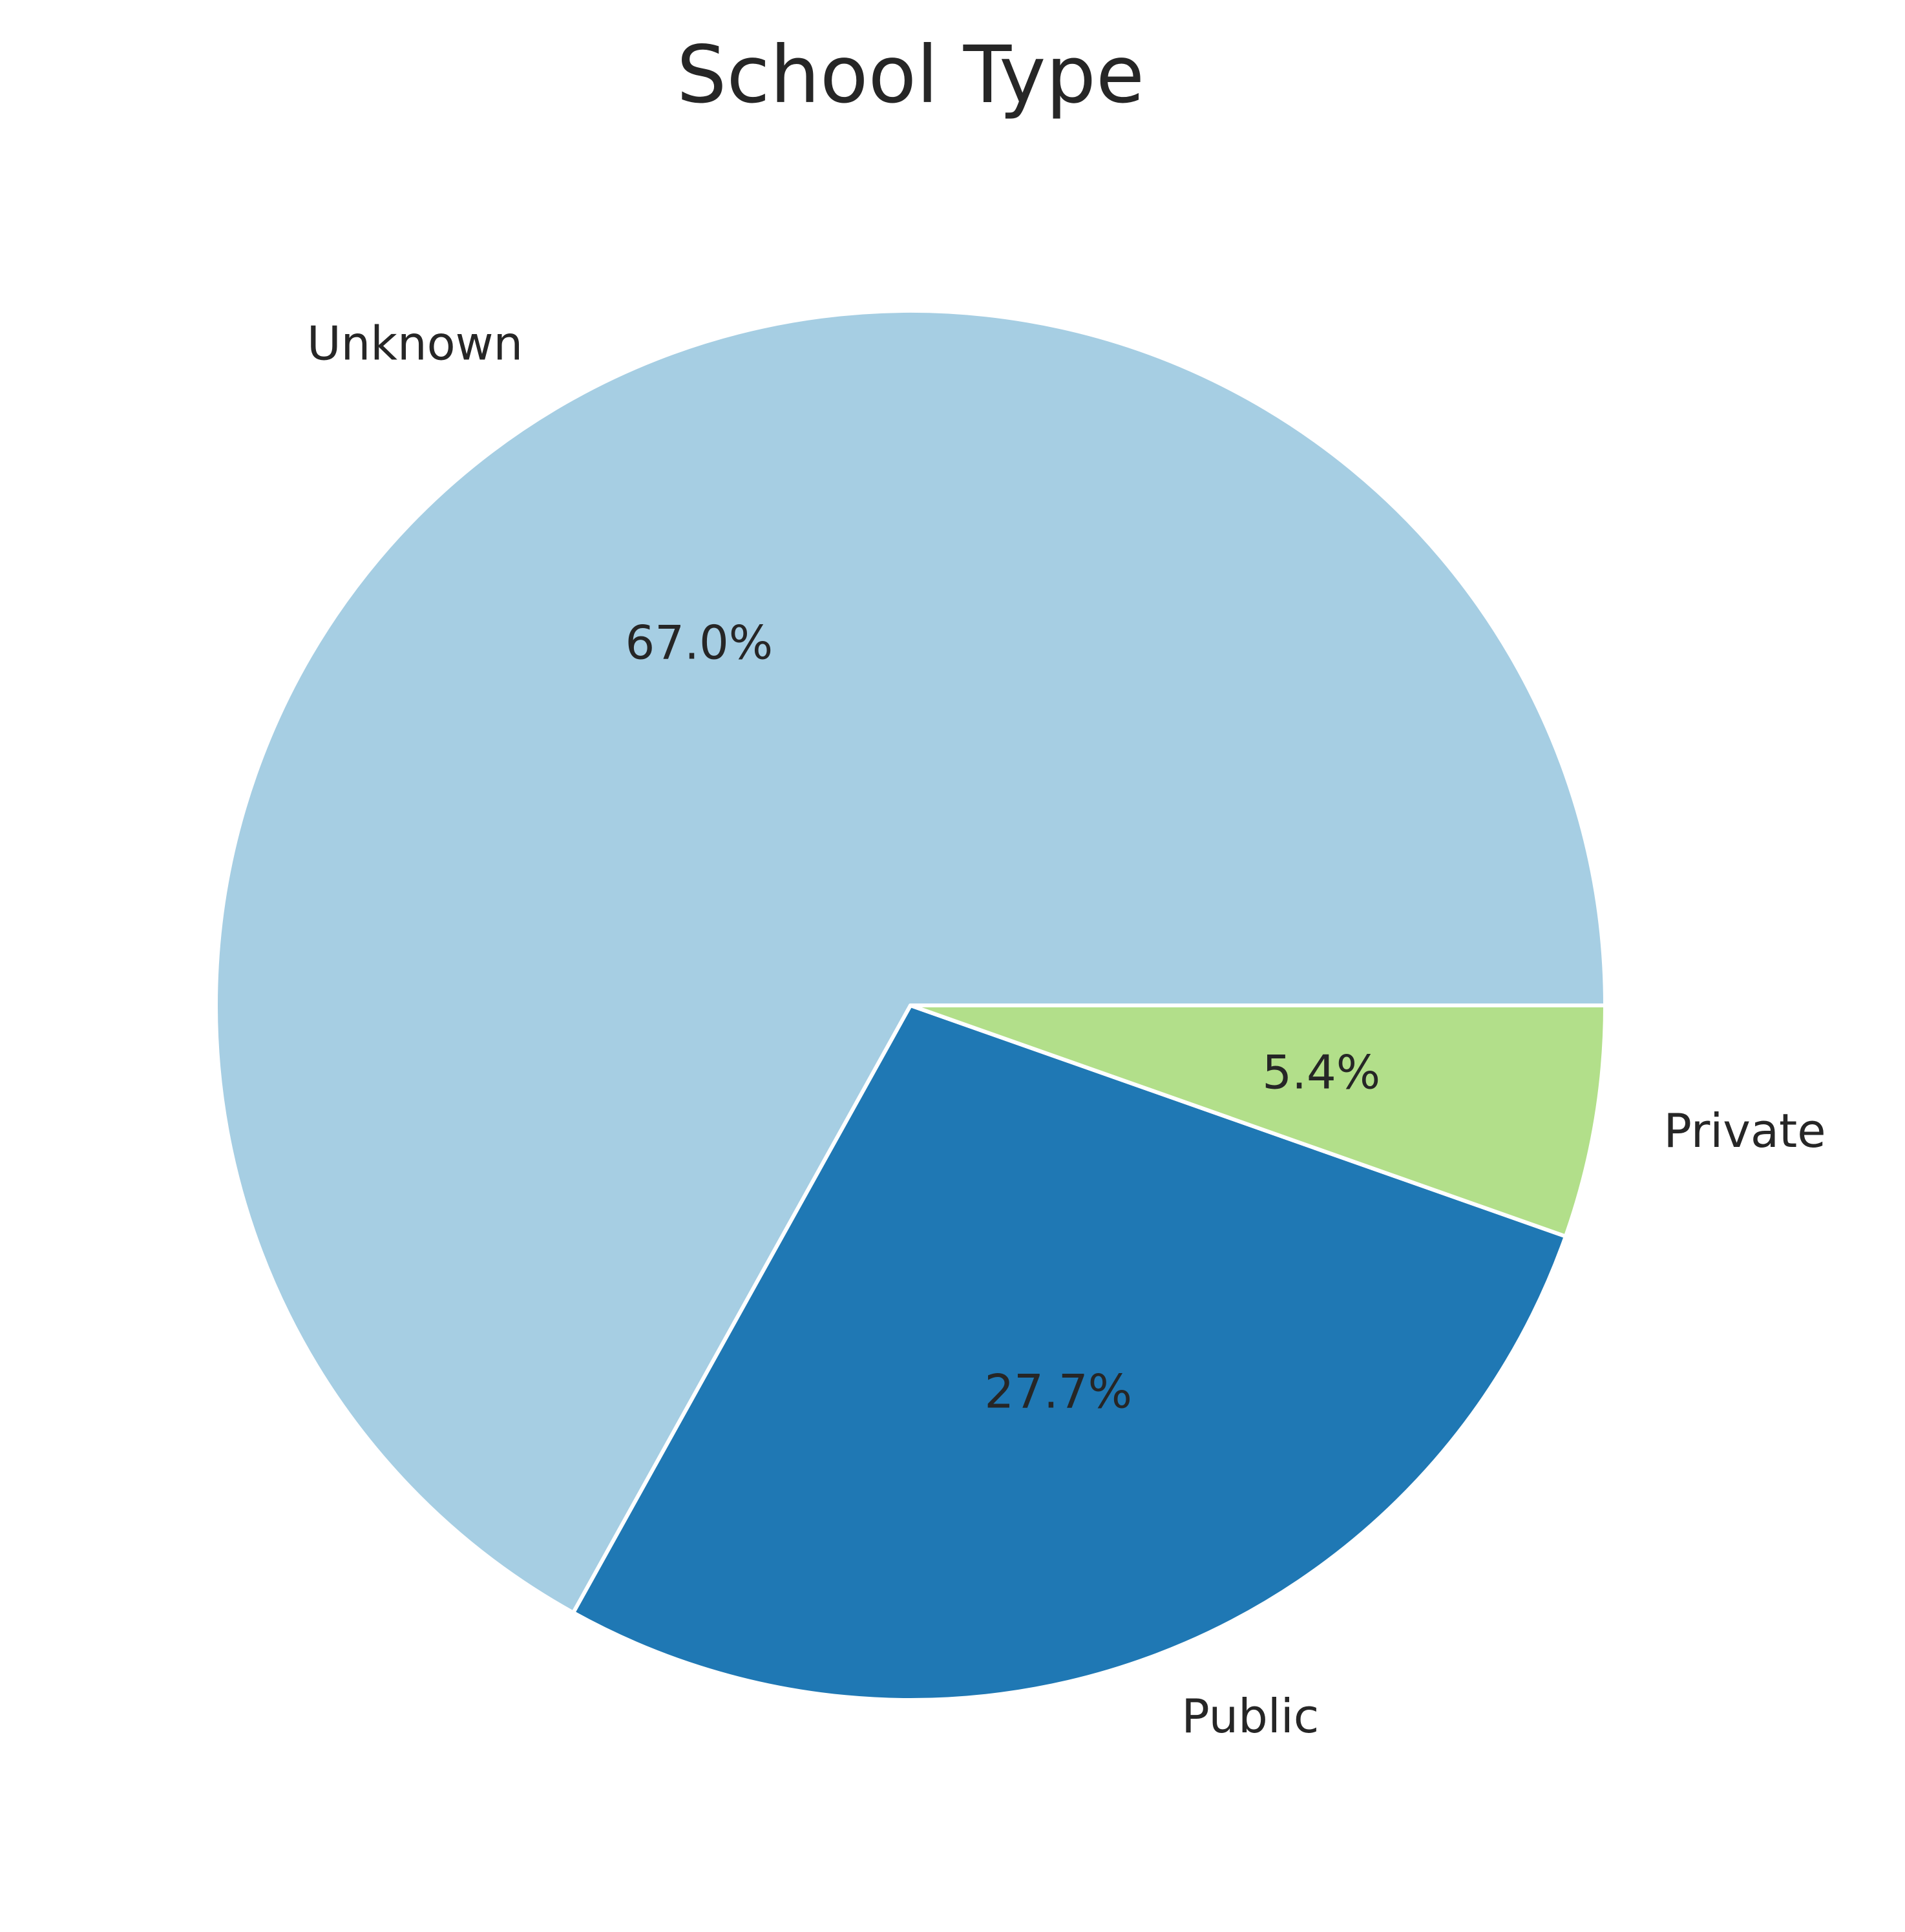  What do you see at coordinates (699, 643) in the screenshot?
I see `slice-percent-unknown: 67.0%` at bounding box center [699, 643].